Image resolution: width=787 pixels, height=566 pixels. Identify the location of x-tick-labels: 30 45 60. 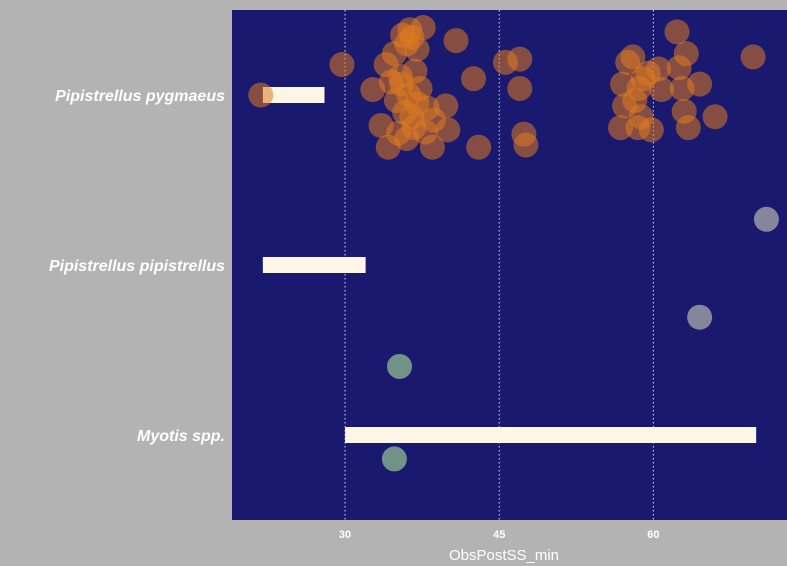
(499, 535).